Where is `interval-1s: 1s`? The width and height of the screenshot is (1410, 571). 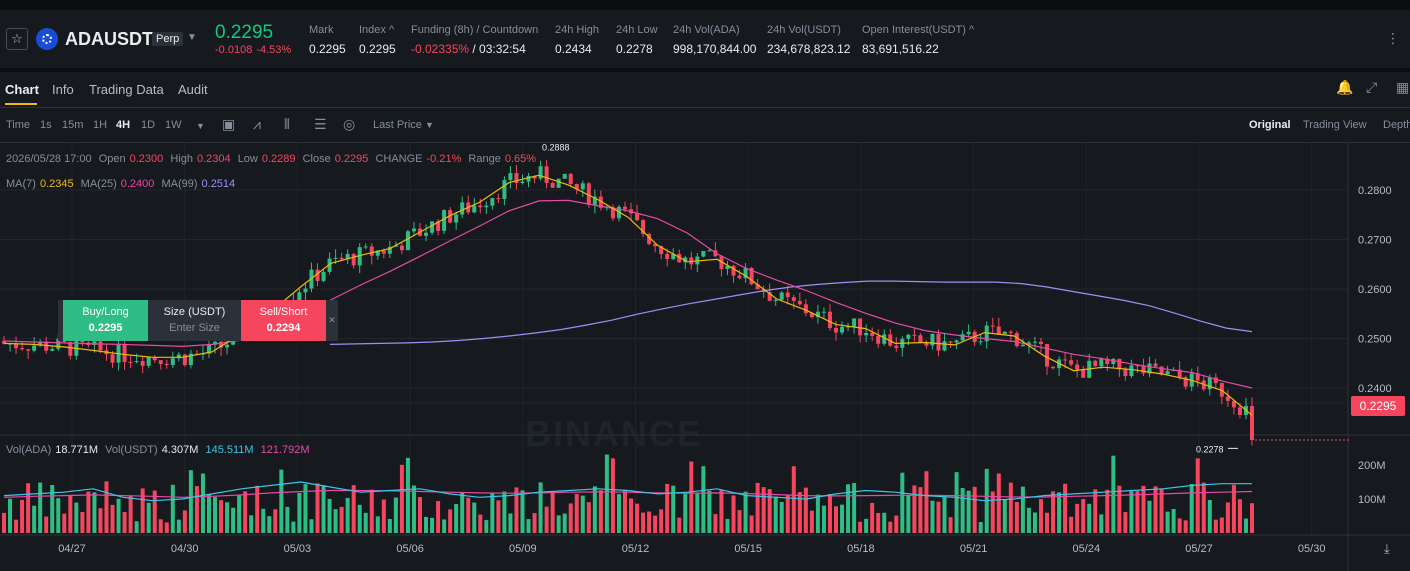
interval-1s: 1s is located at coordinates (46, 125).